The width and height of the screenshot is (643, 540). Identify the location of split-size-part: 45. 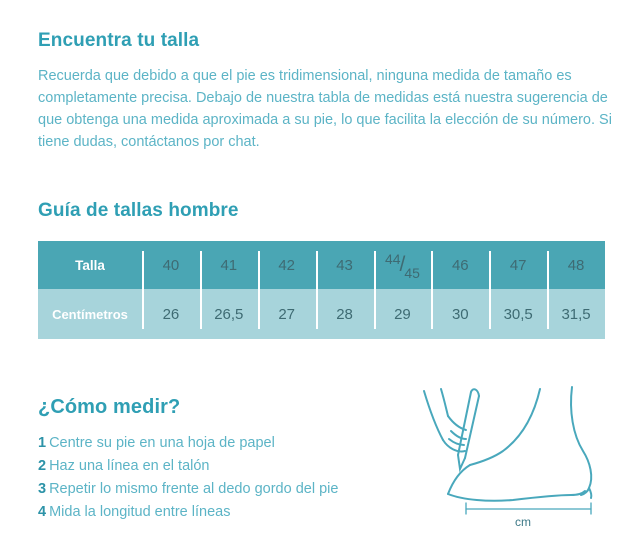
(412, 273).